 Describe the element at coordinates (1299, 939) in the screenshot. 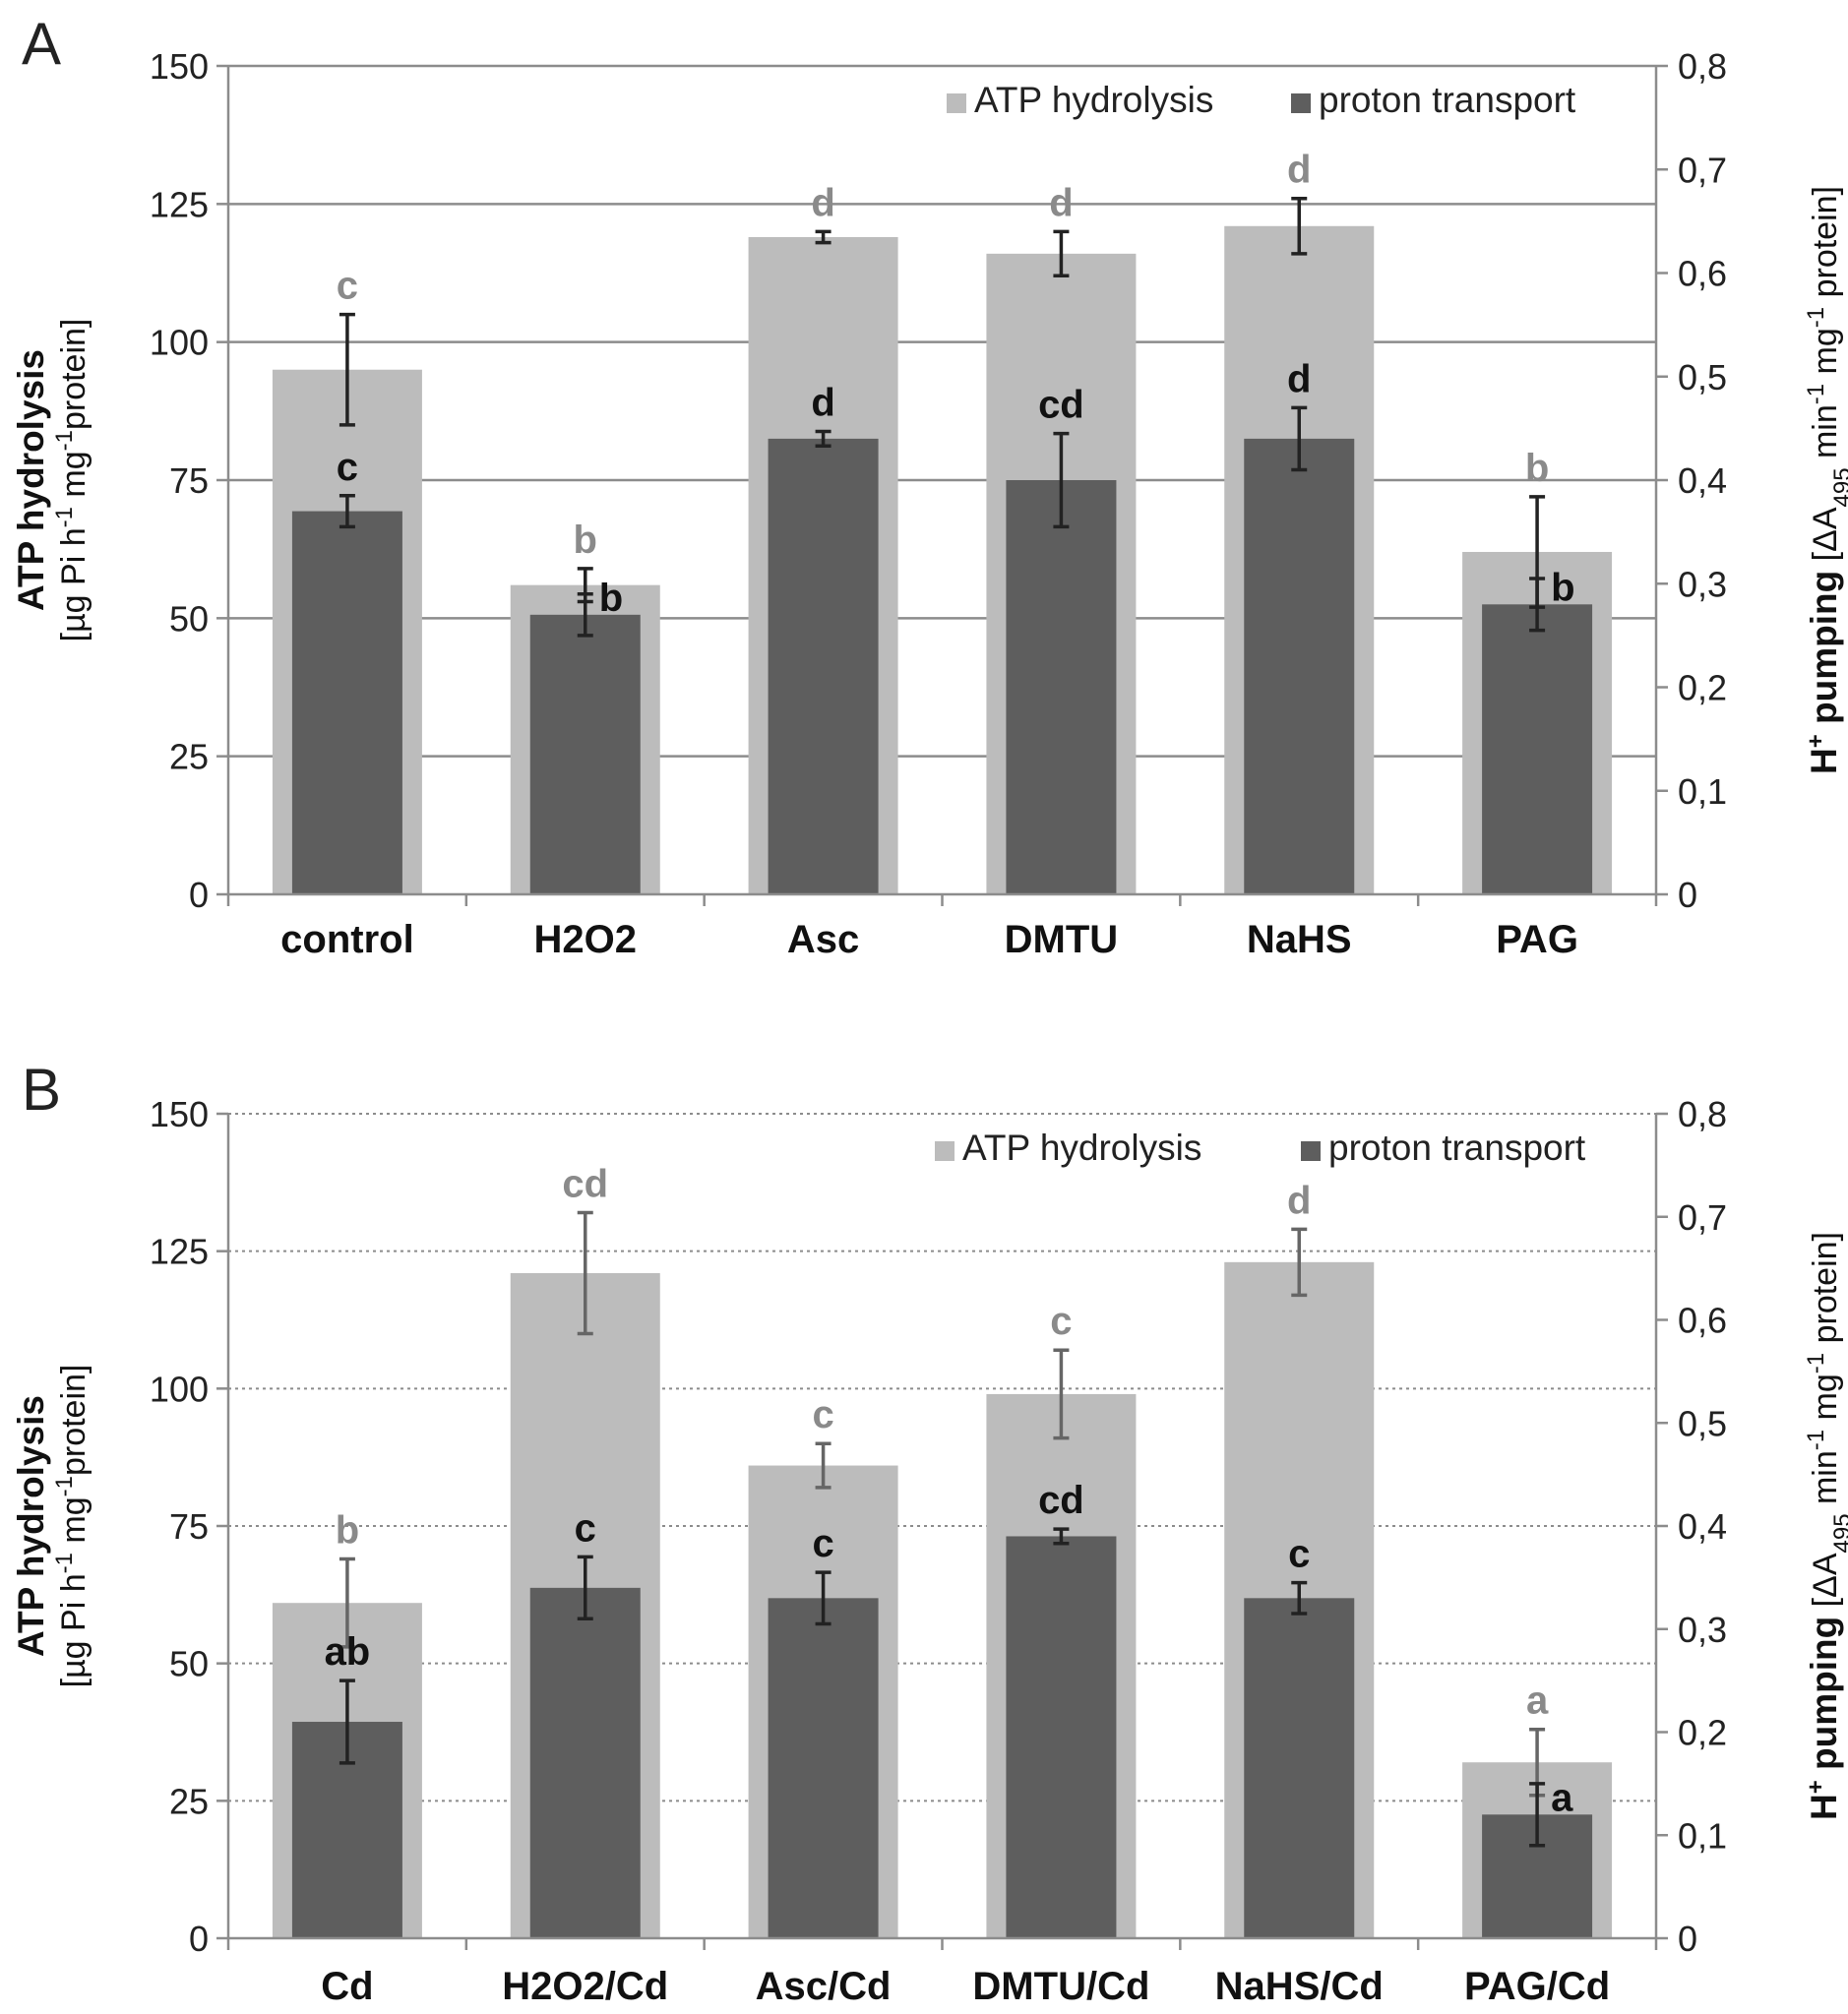

I see `category-label: NaHS` at that location.